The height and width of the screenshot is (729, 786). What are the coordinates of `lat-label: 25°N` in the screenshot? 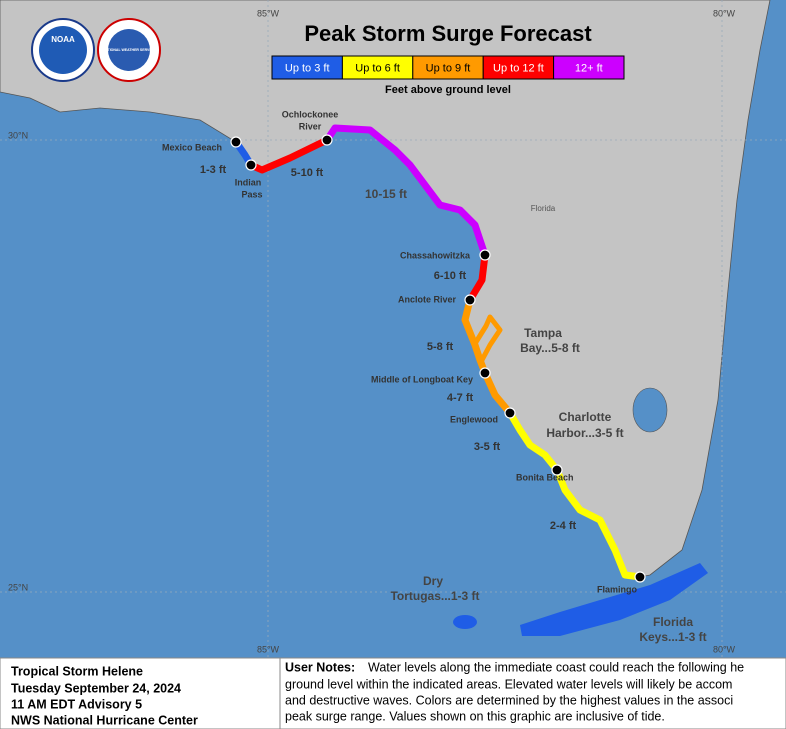 It's located at (18, 587).